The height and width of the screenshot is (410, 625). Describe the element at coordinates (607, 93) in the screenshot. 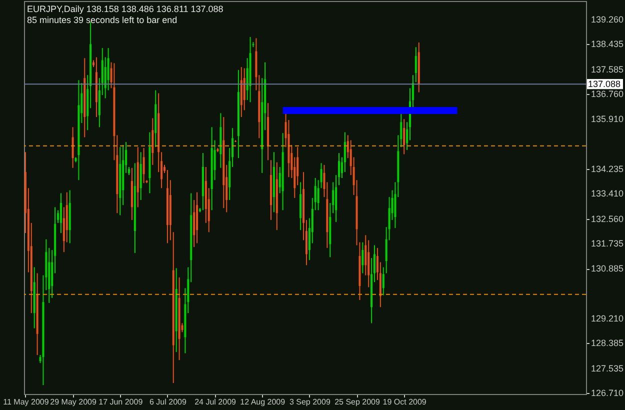

I see `y-tick-label: 136.760` at that location.